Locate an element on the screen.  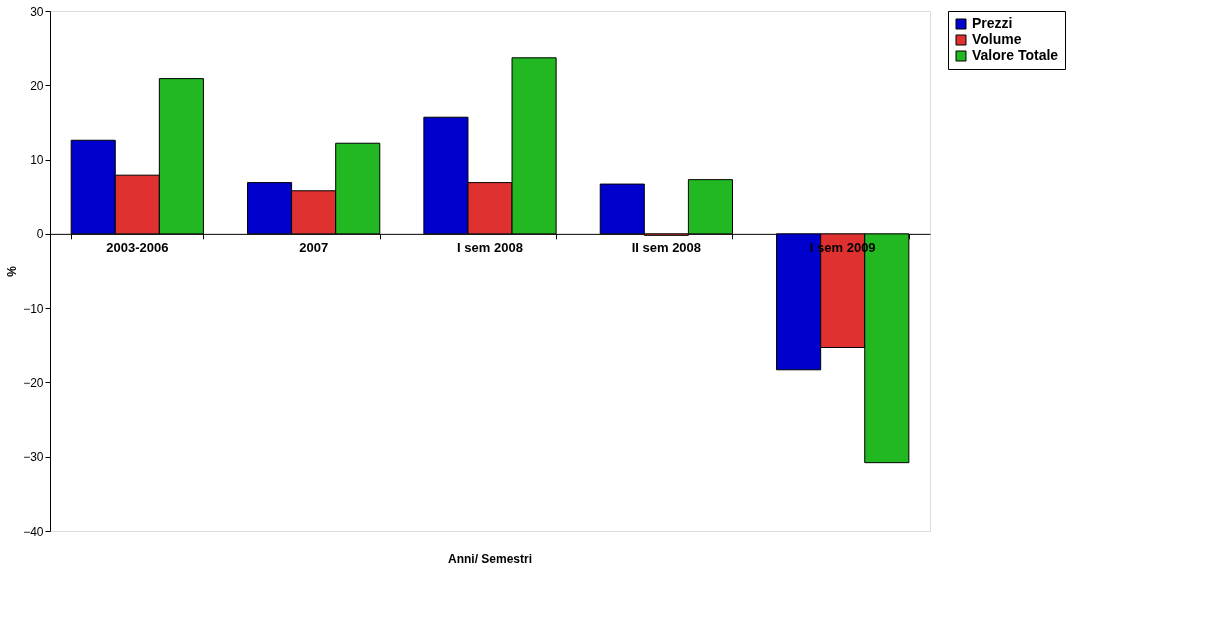
x-tick-label: II sem 2008 is located at coordinates (666, 247).